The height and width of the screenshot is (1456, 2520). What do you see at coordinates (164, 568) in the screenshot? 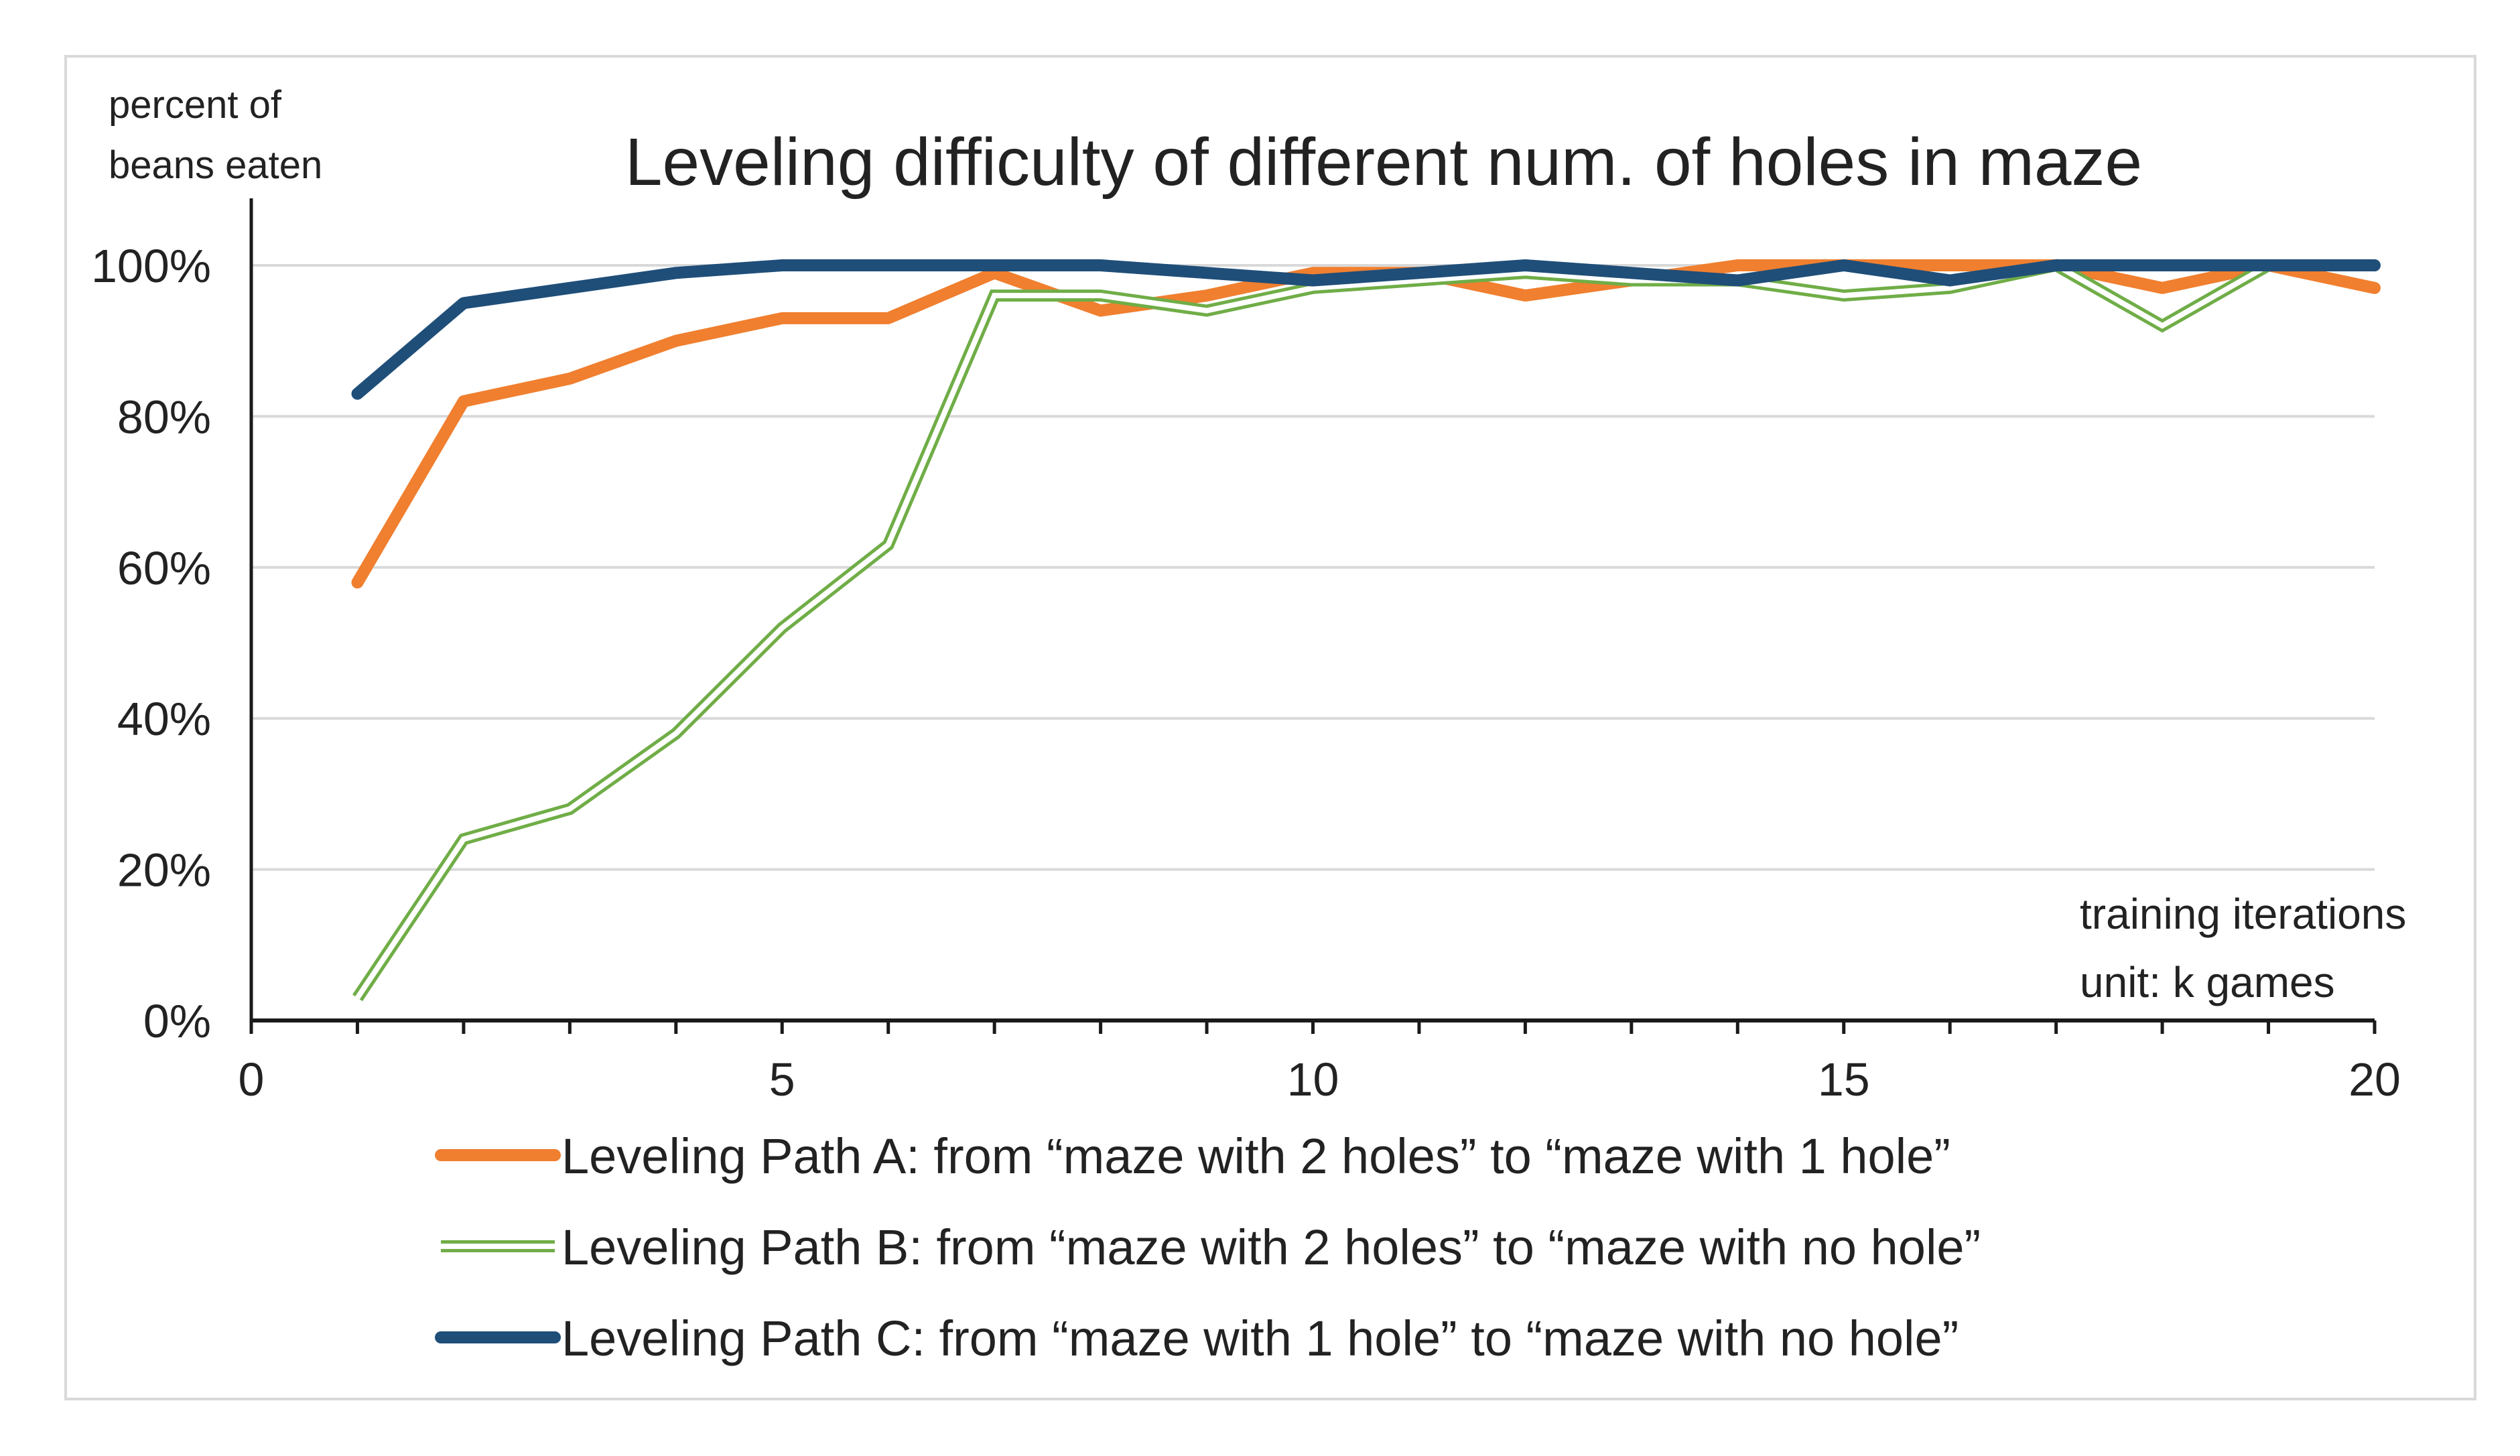
I see `y-tick-label-60: 60%` at bounding box center [164, 568].